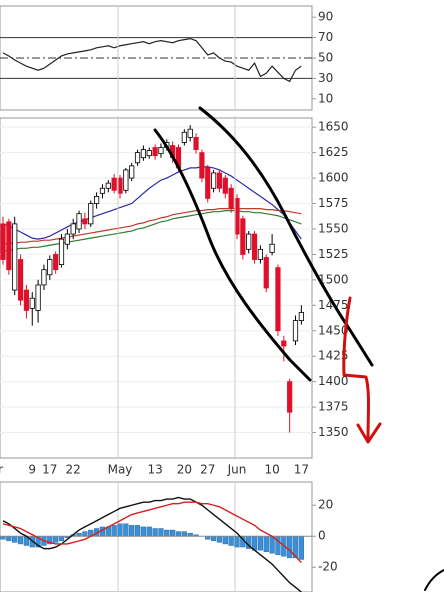 This screenshot has width=444, height=592. Describe the element at coordinates (333, 152) in the screenshot. I see `y-tick-label: 1625` at that location.